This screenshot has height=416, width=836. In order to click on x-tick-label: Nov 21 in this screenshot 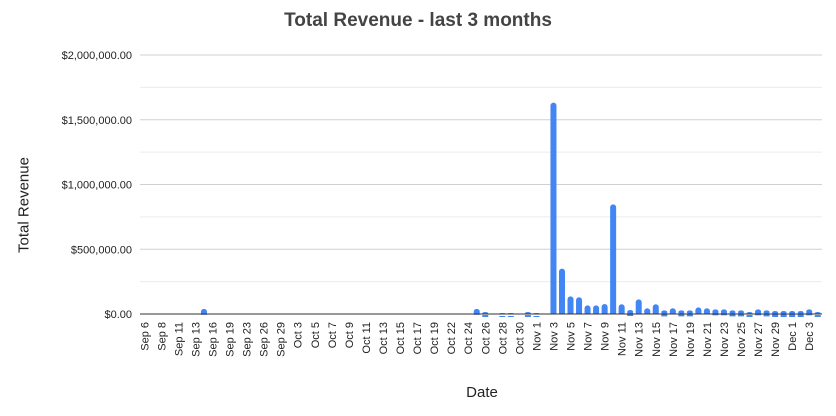, I will do `click(708, 339)`.